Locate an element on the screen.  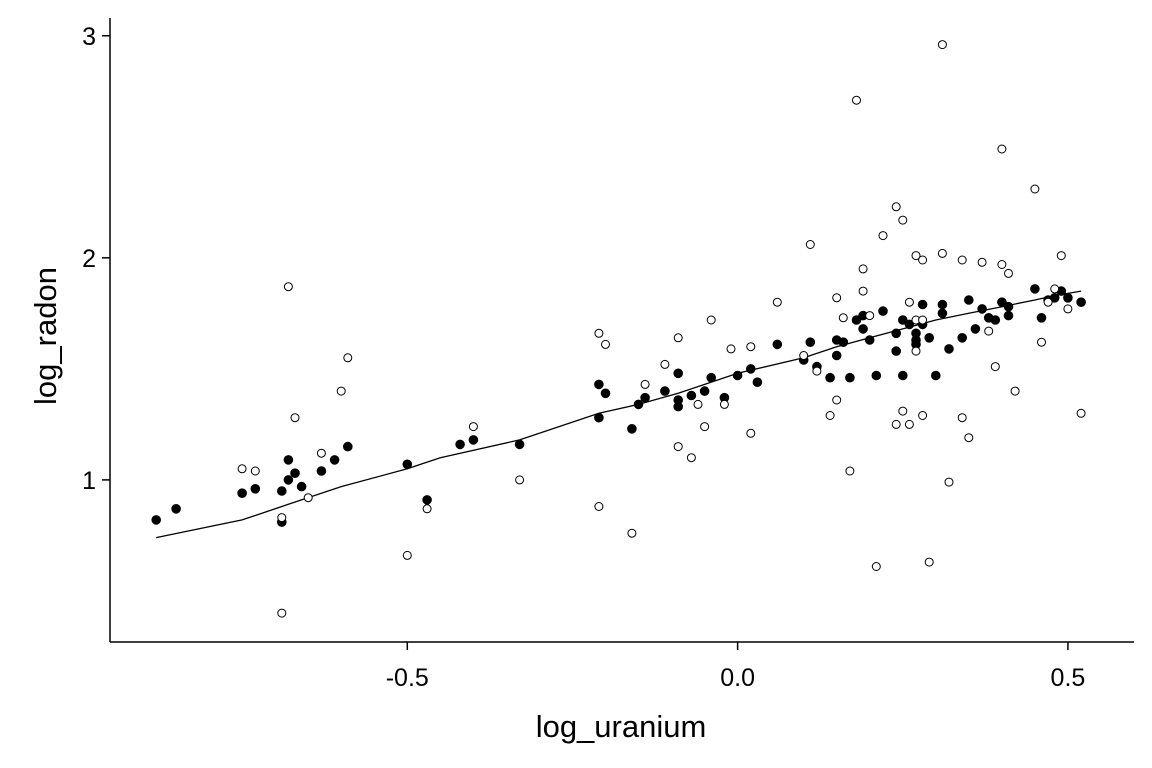
y-tick-label: 1 is located at coordinates (89, 481).